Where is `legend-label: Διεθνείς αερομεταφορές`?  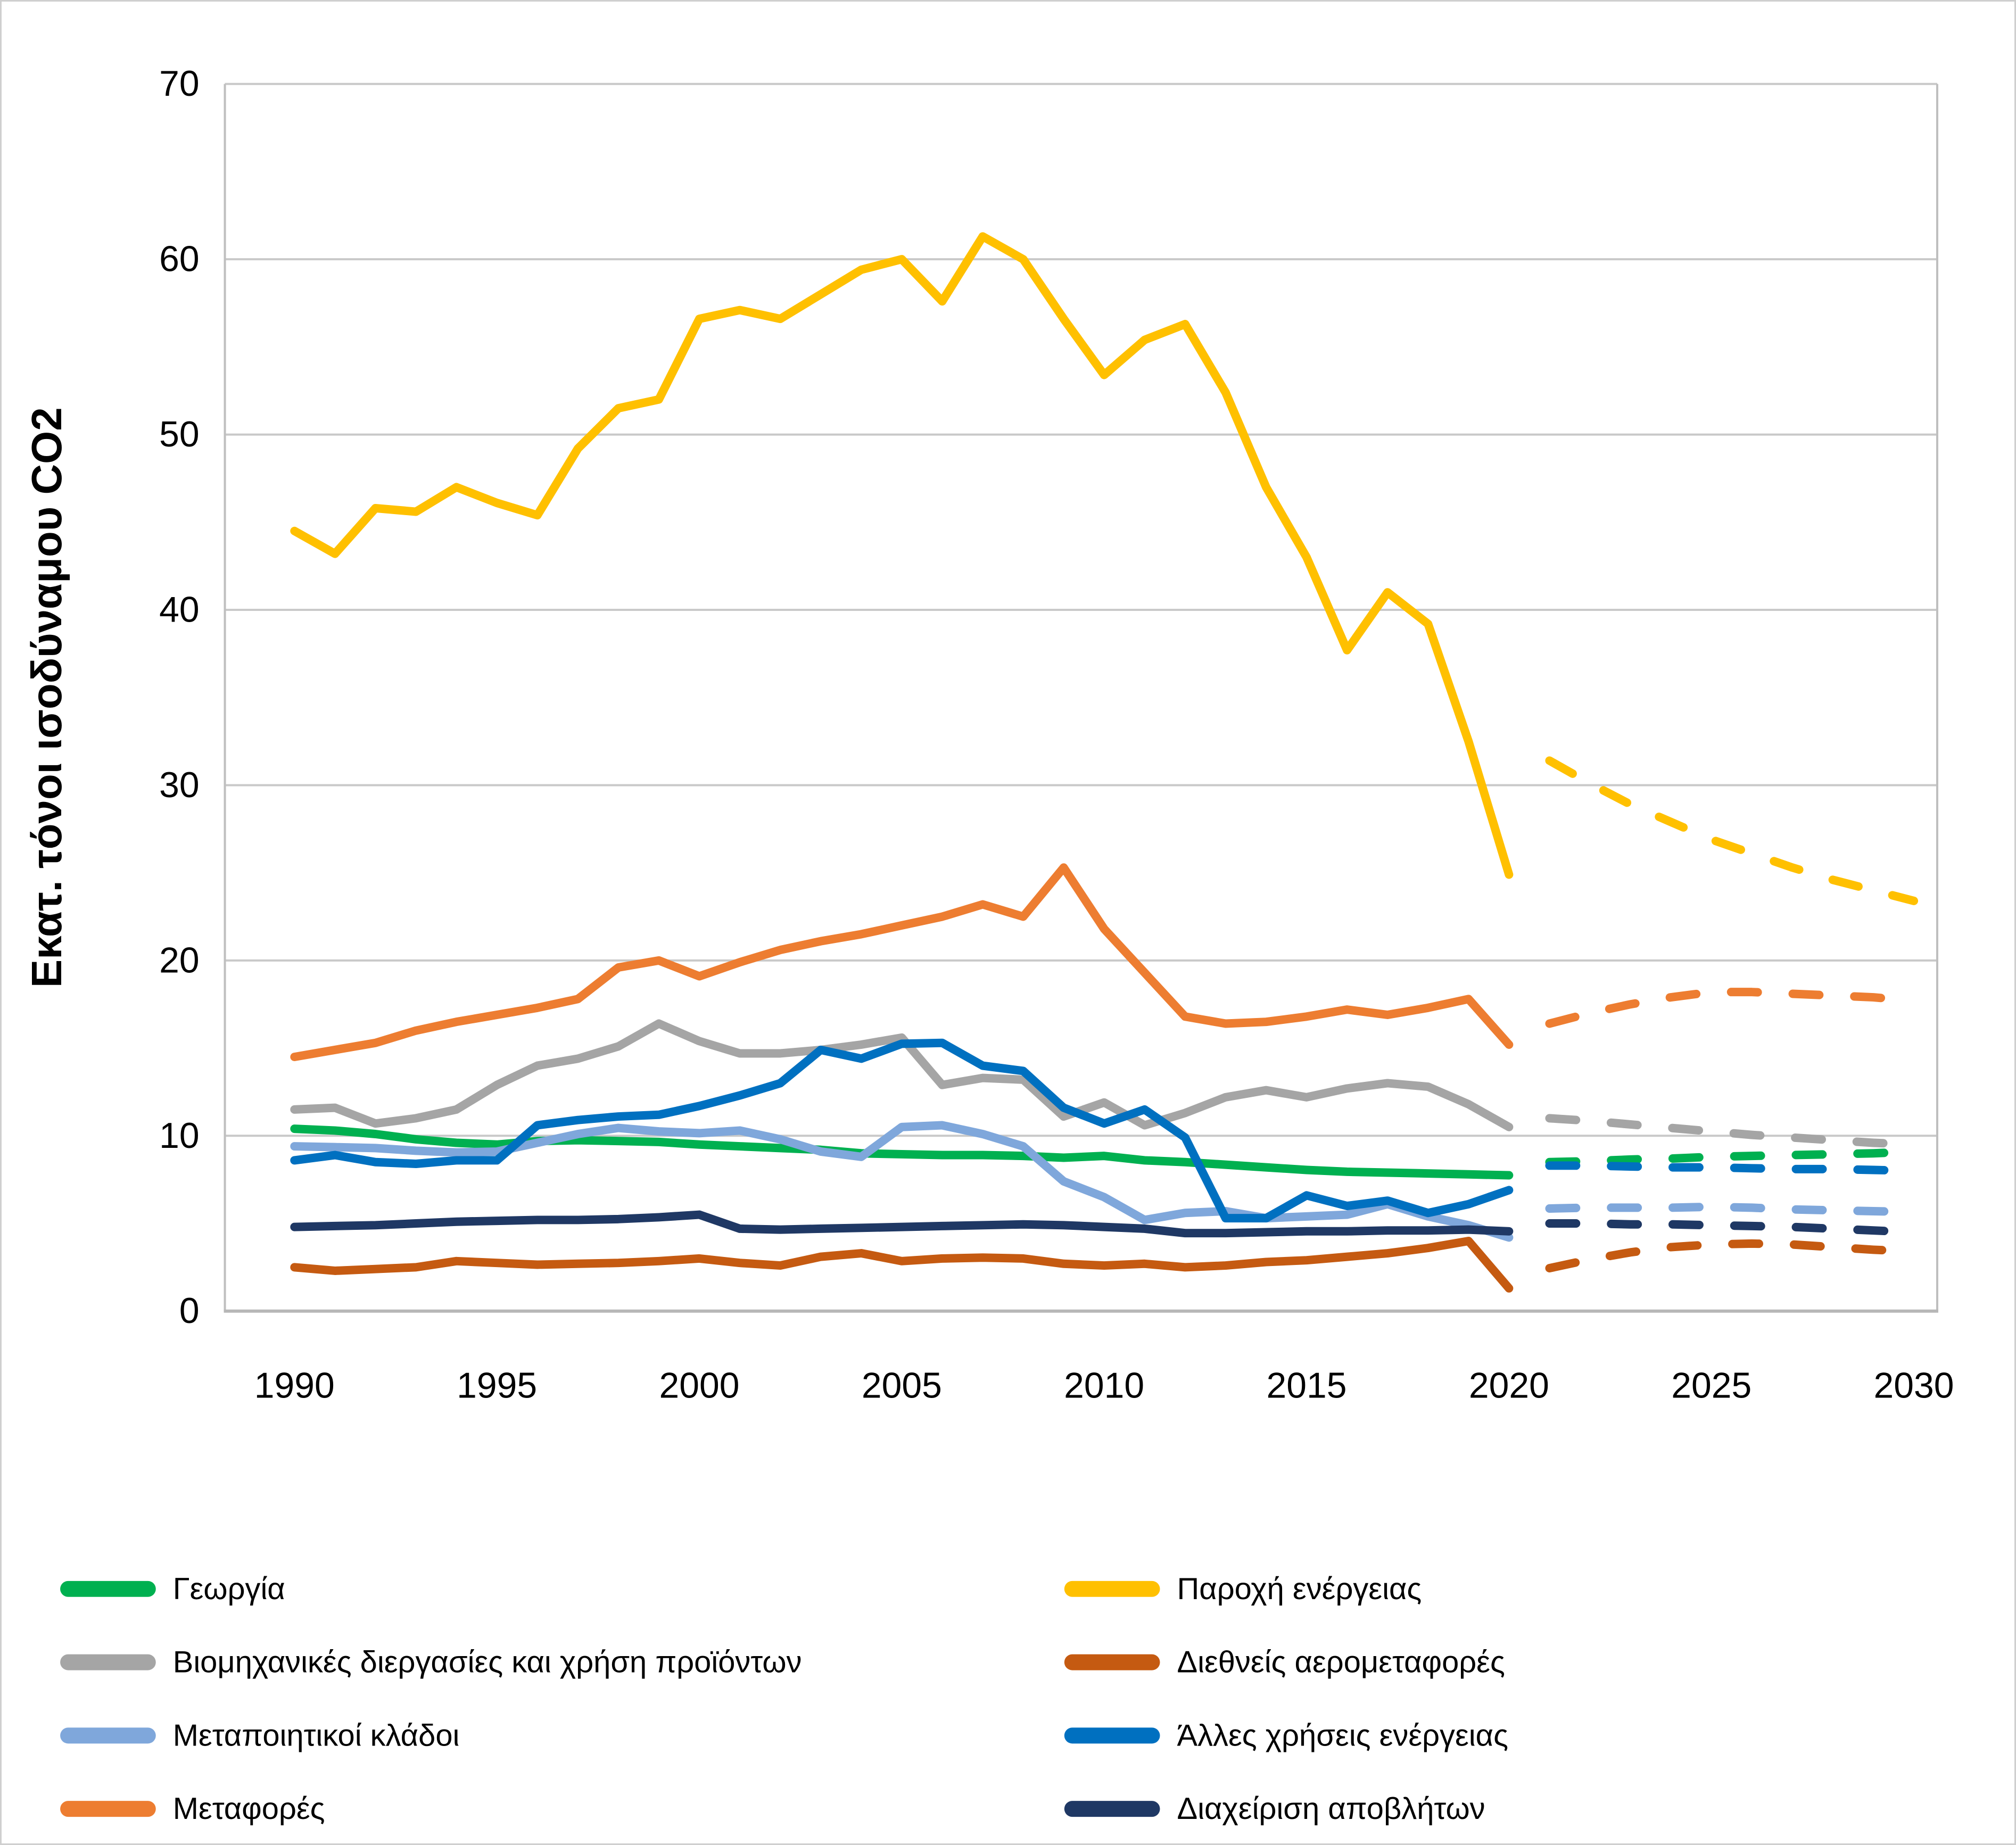
legend-label: Διεθνείς αερομεταφορές is located at coordinates (1341, 1662).